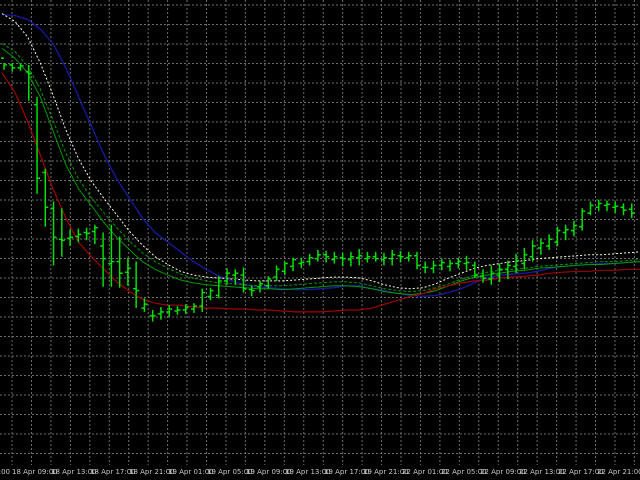 Image resolution: width=640 pixels, height=480 pixels. I want to click on x-tick-label: 19 Apr 21:00, so click(386, 472).